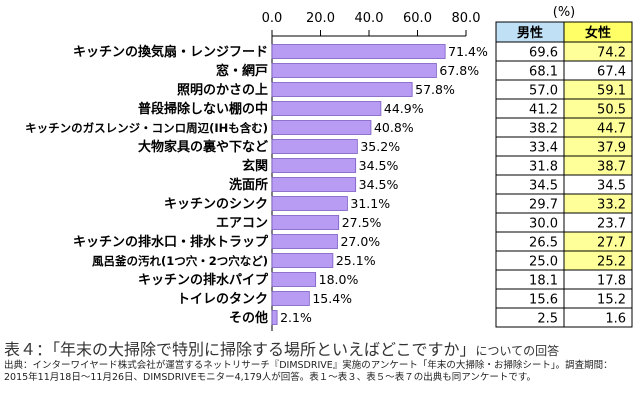 The width and height of the screenshot is (641, 400). I want to click on value-label: 67.8%, so click(459, 70).